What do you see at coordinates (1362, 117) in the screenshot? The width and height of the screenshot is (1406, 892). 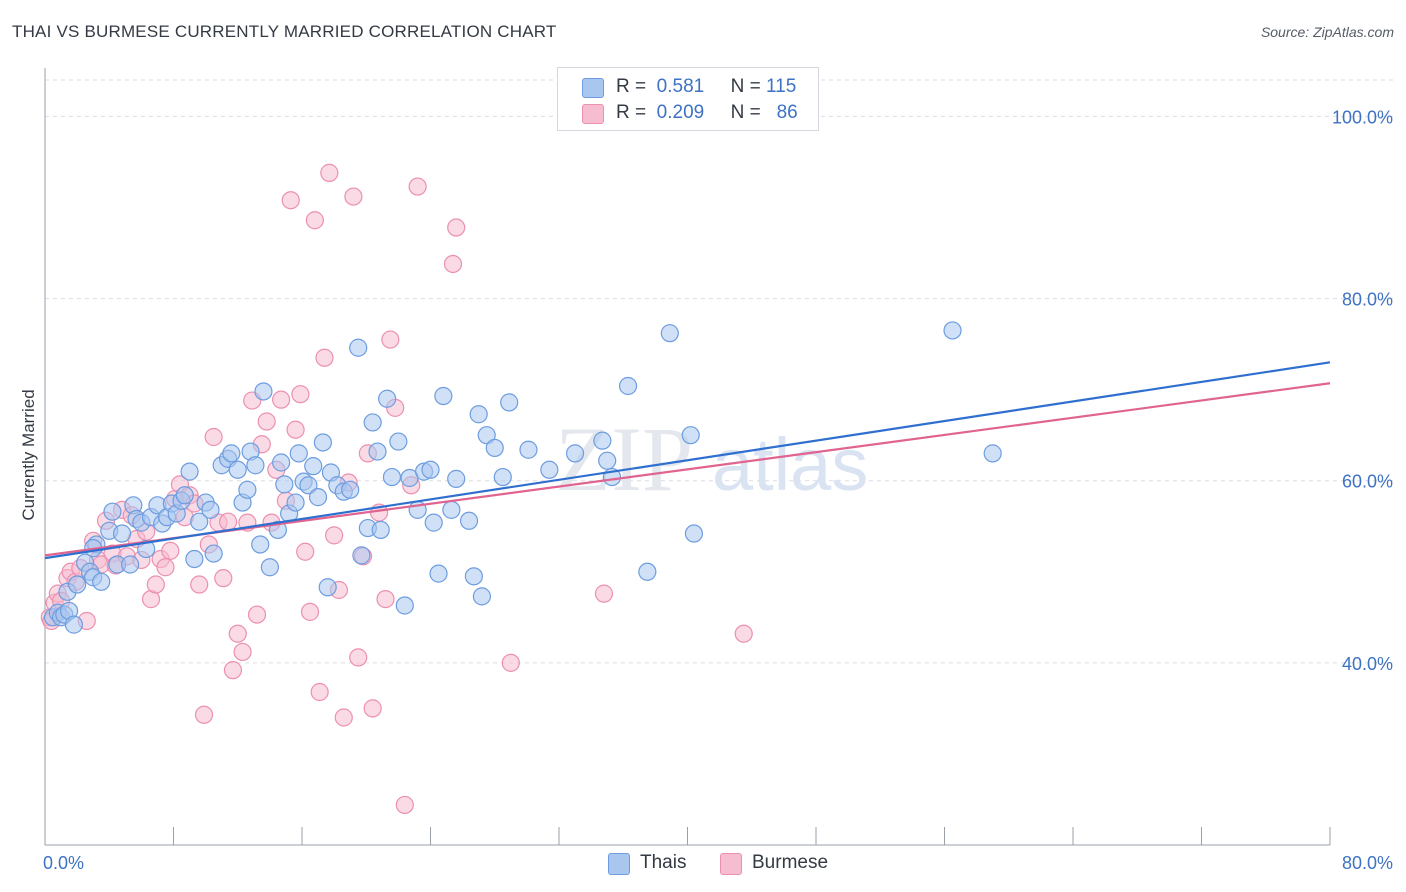 I see `y-tick-label: 100.0%` at bounding box center [1362, 117].